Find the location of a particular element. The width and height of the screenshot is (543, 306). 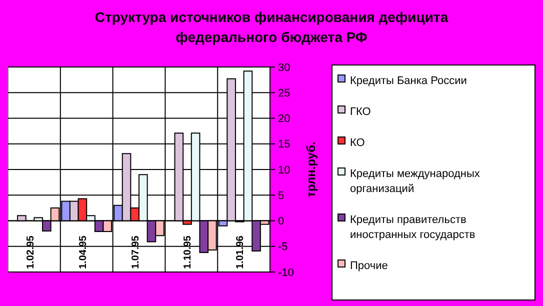

x-tick-label: 1.02.95 is located at coordinates (31, 252).